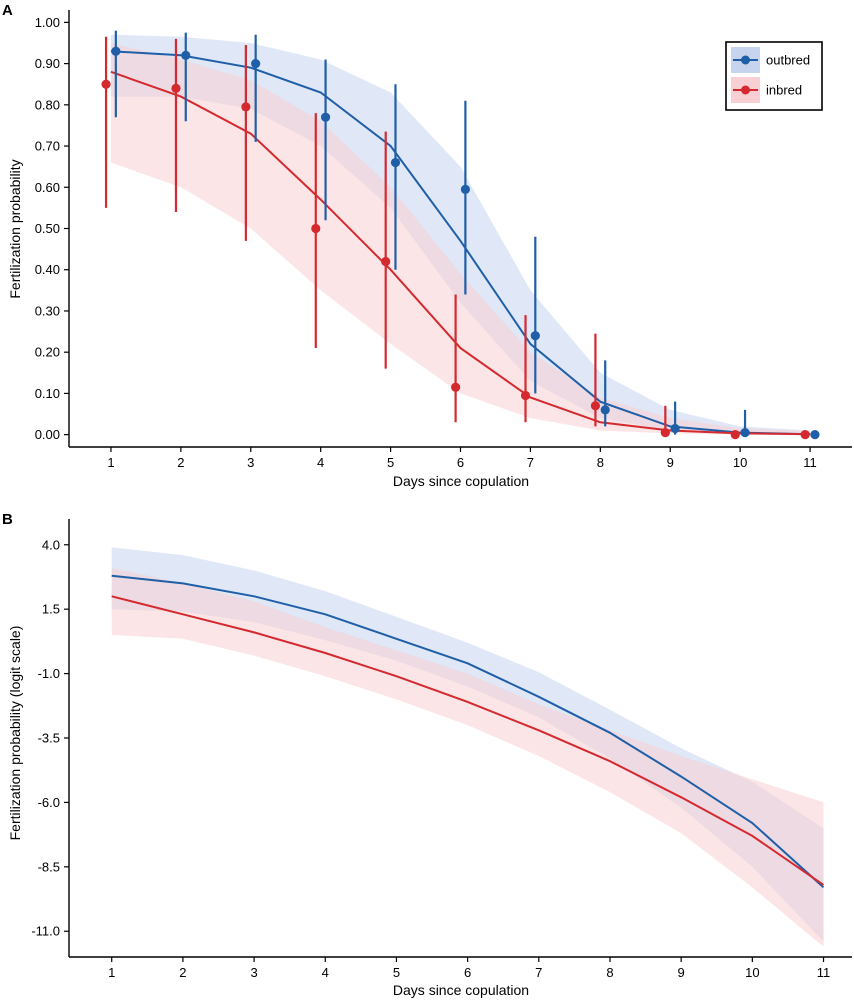 Image resolution: width=854 pixels, height=1000 pixels. Describe the element at coordinates (47, 146) in the screenshot. I see `y-tick-label: 0.70` at that location.